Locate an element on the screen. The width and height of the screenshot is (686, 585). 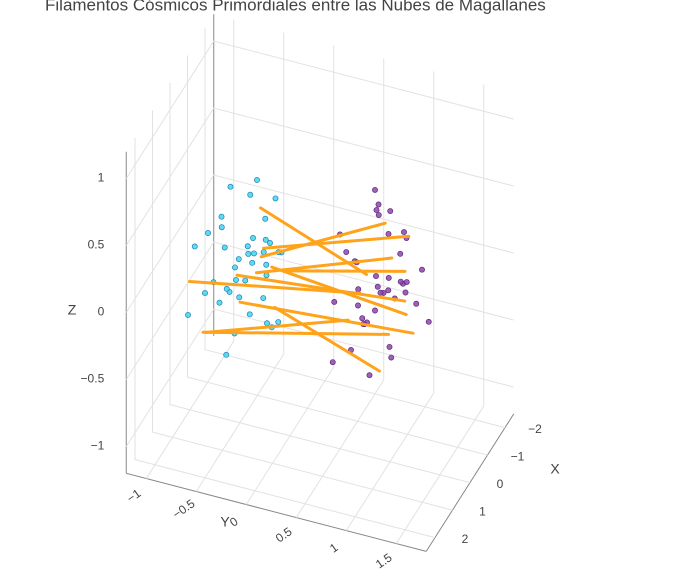
x-tick-label: 0 is located at coordinates (500, 484).